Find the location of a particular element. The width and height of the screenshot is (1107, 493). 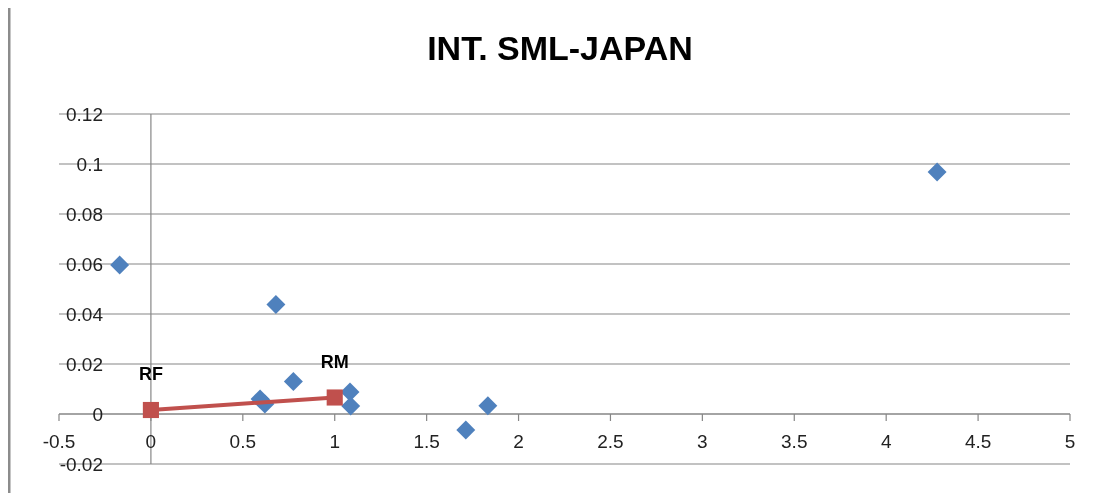

y-tick-label: 0.02 is located at coordinates (84, 364).